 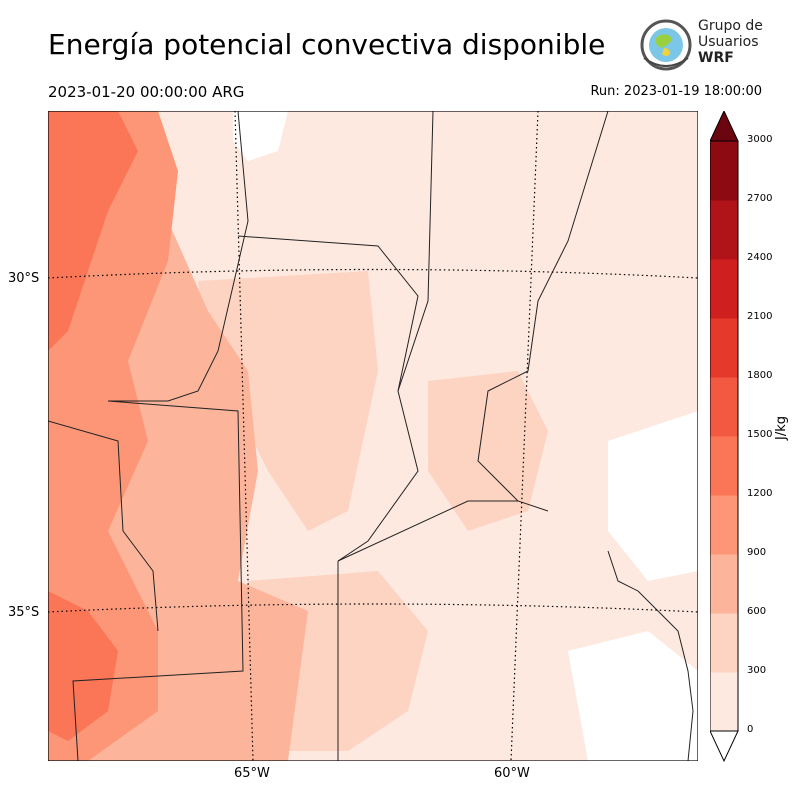 What do you see at coordinates (750, 729) in the screenshot?
I see `colorbar-tick-label: 0` at bounding box center [750, 729].